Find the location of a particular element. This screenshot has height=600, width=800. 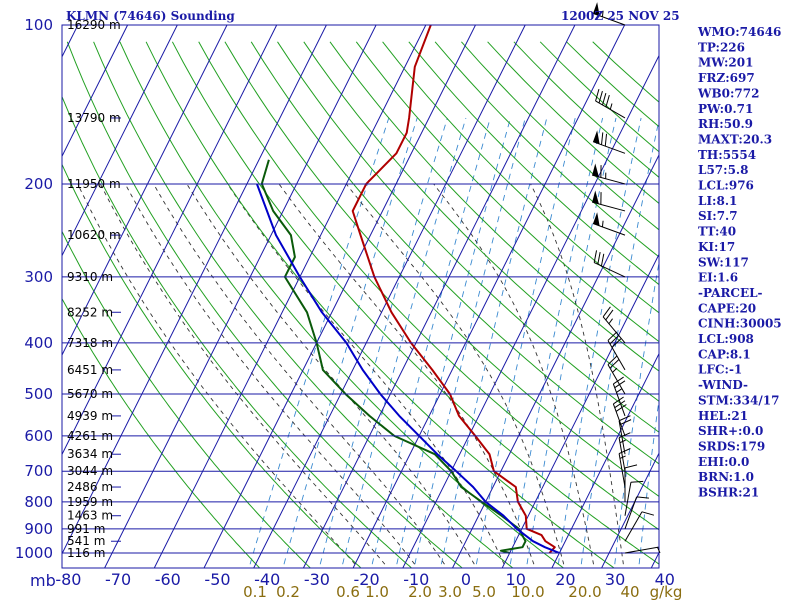

pressure-tick-label: 900 is located at coordinates (38, 529).